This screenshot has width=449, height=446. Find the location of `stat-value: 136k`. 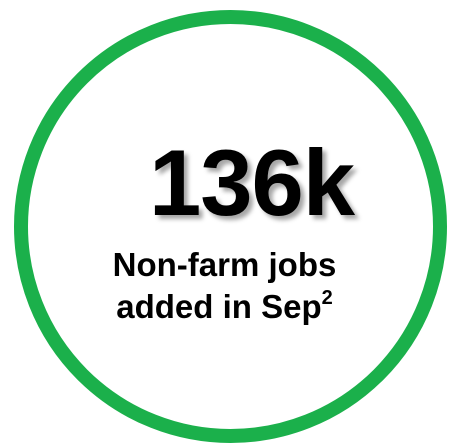

stat-value: 136k is located at coordinates (251, 182).